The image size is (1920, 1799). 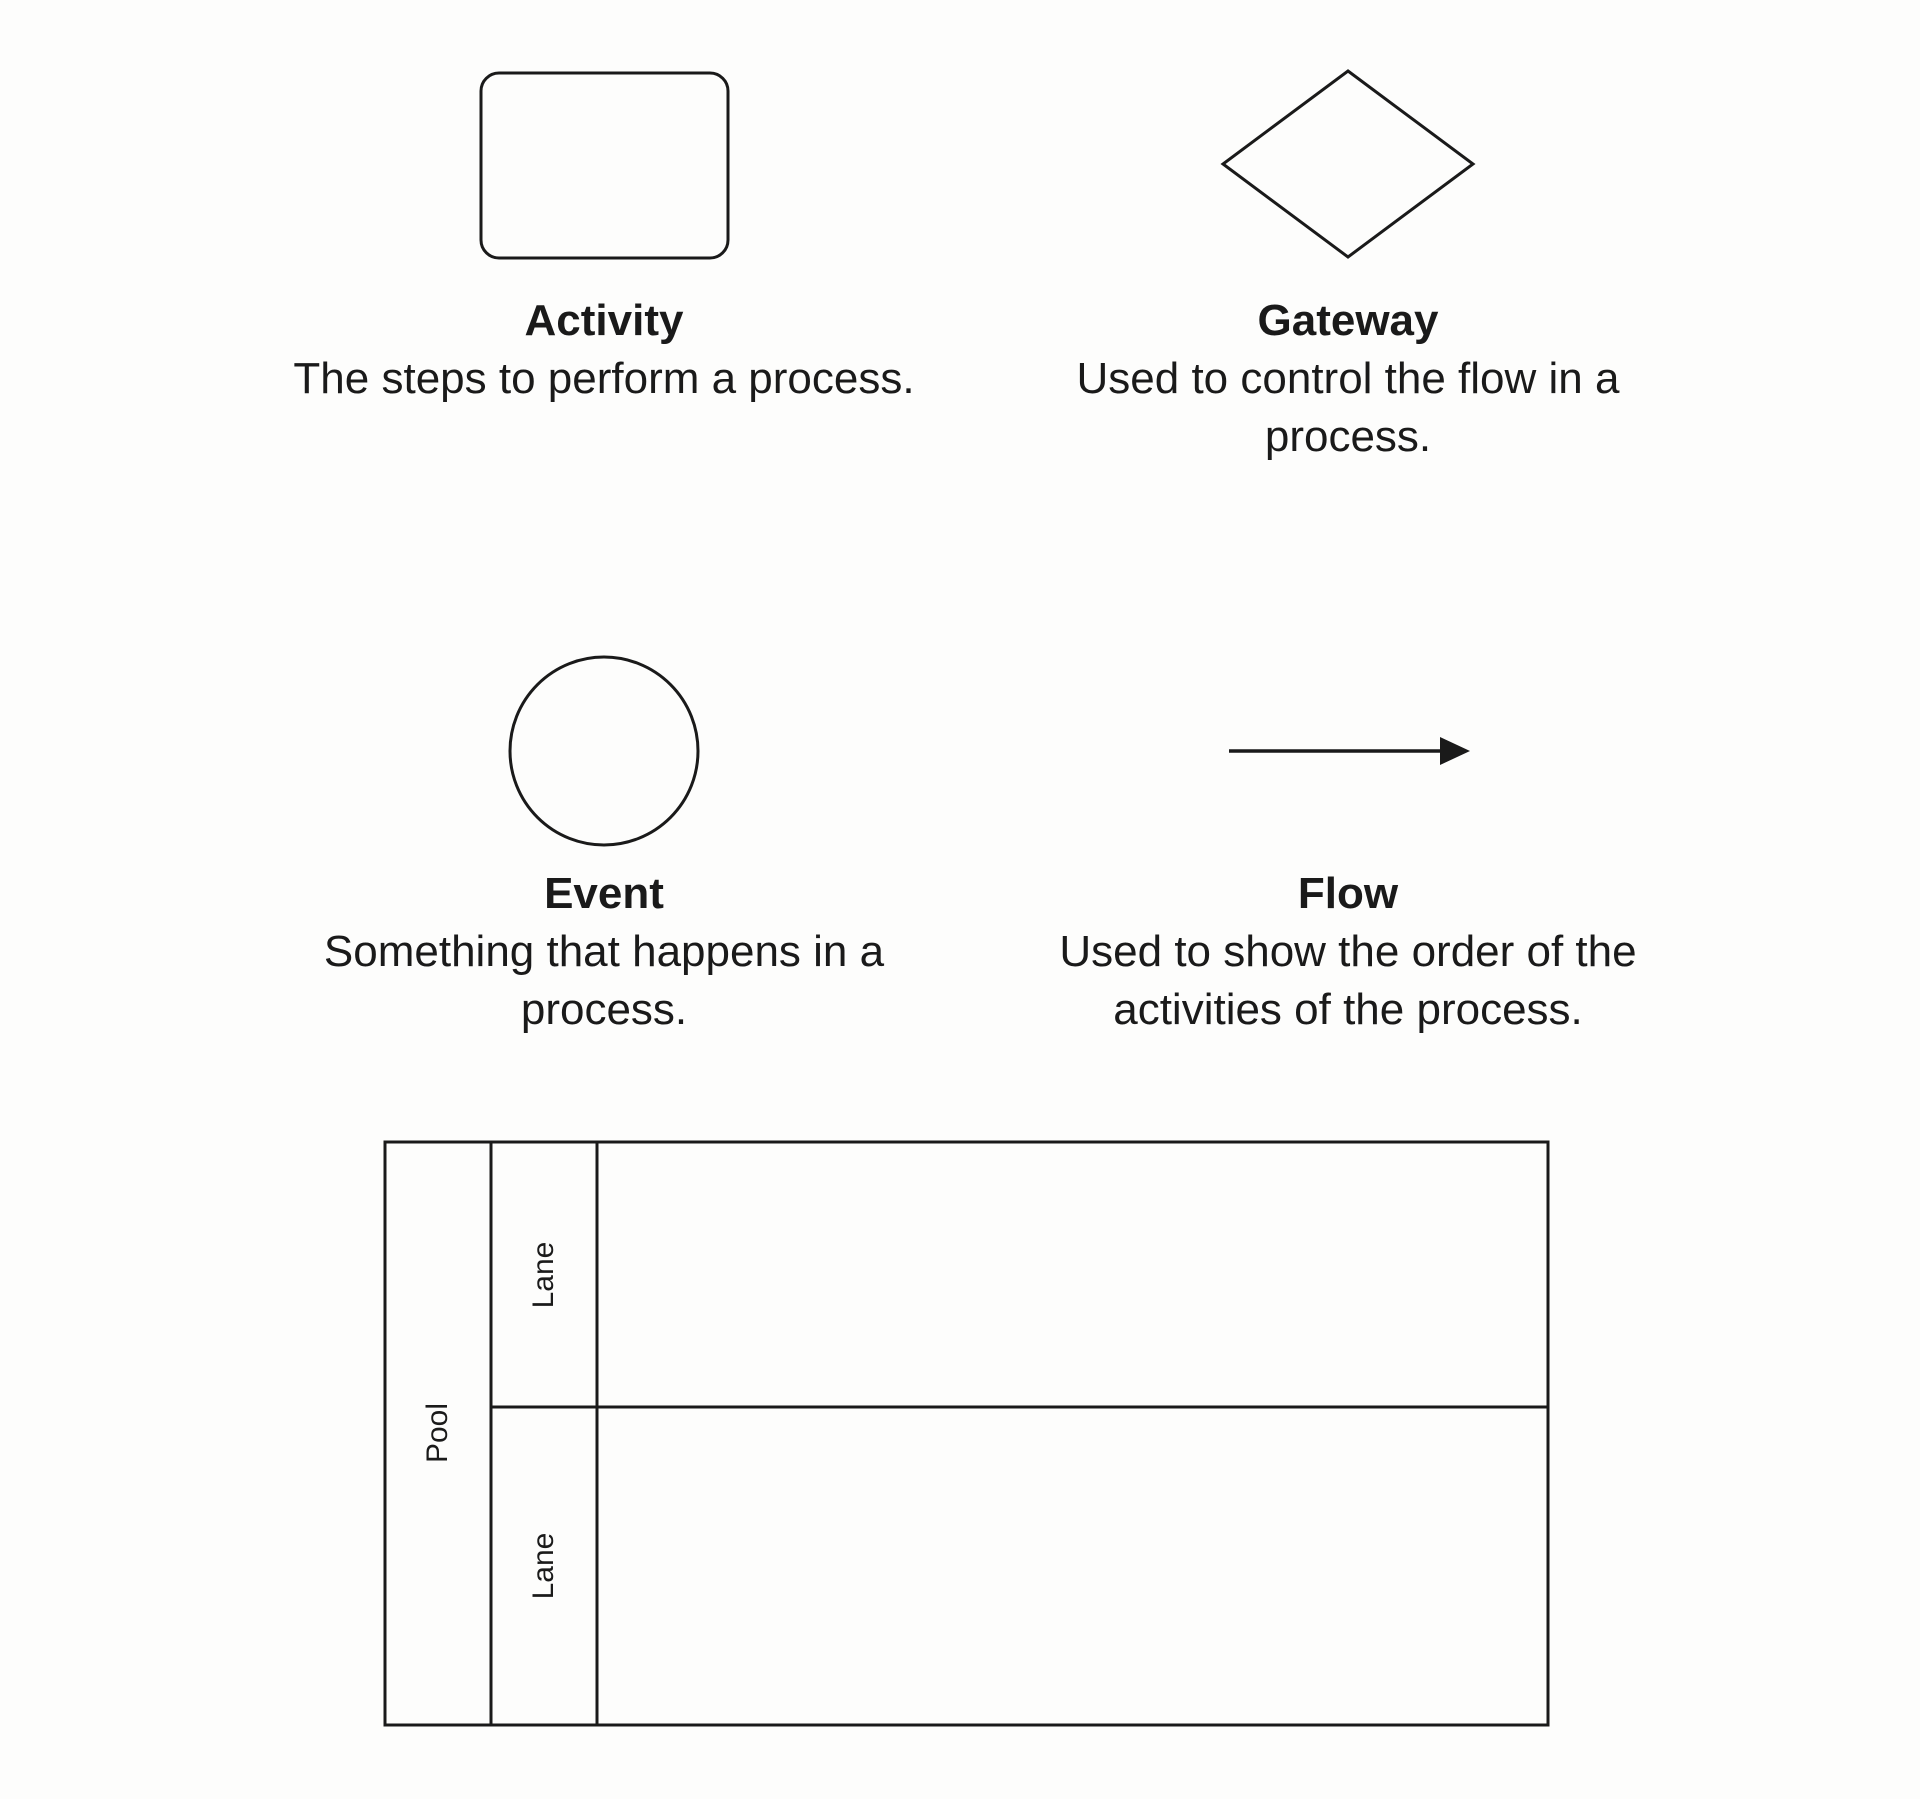 What do you see at coordinates (543, 1275) in the screenshot?
I see `lane-label-top: Lane` at bounding box center [543, 1275].